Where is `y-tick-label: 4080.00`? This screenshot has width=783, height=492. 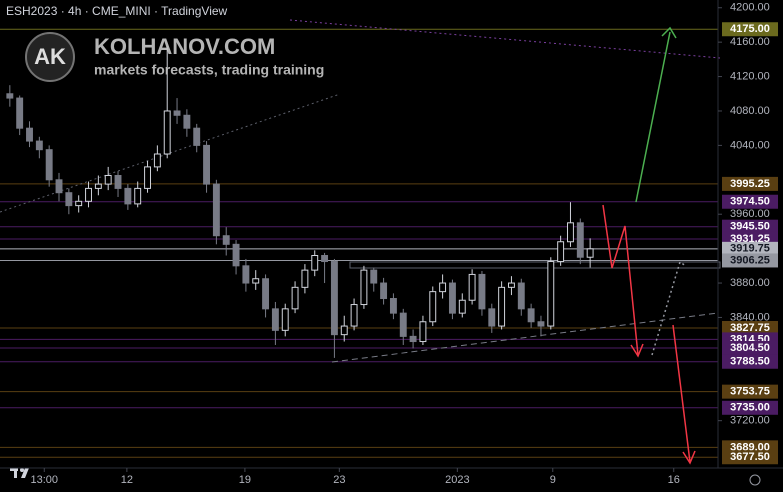 y-tick-label: 4080.00 is located at coordinates (750, 111).